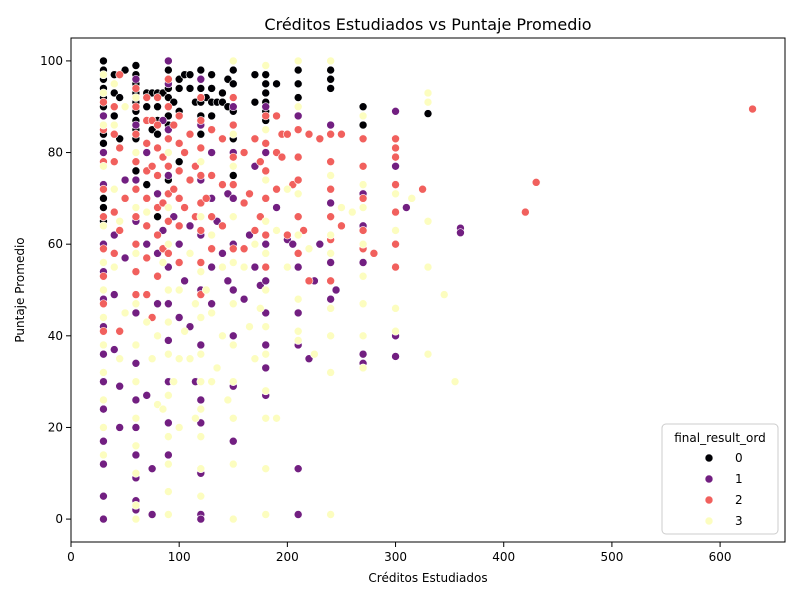  I want to click on x-tick-label: 300, so click(395, 557).